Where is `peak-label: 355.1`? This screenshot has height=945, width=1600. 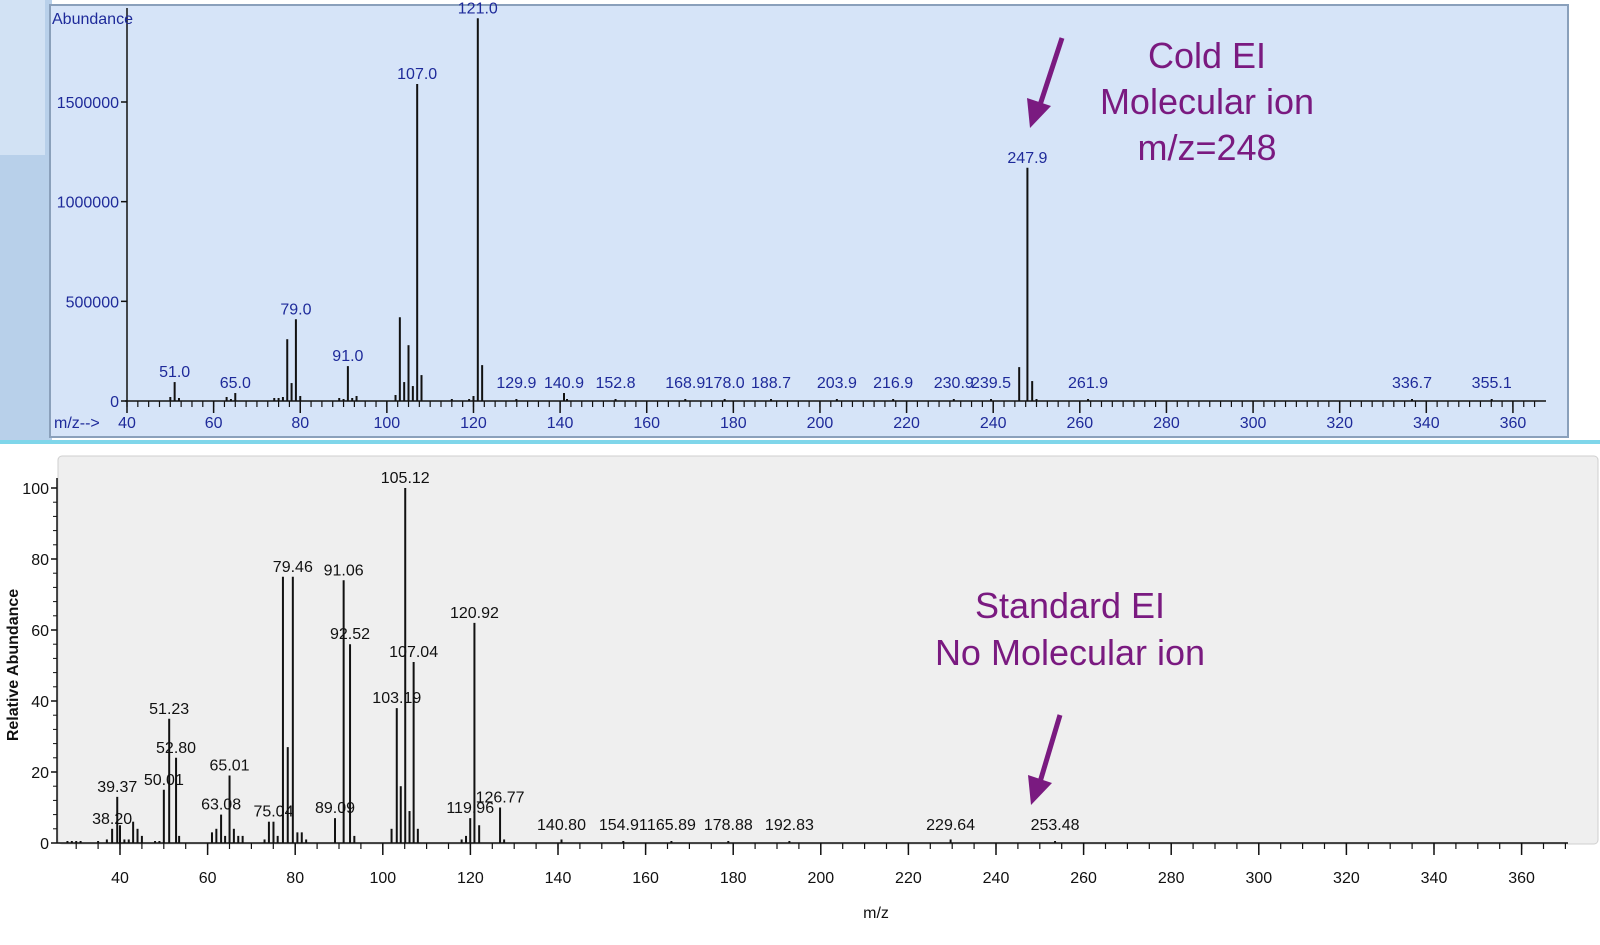 peak-label: 355.1 is located at coordinates (1492, 383).